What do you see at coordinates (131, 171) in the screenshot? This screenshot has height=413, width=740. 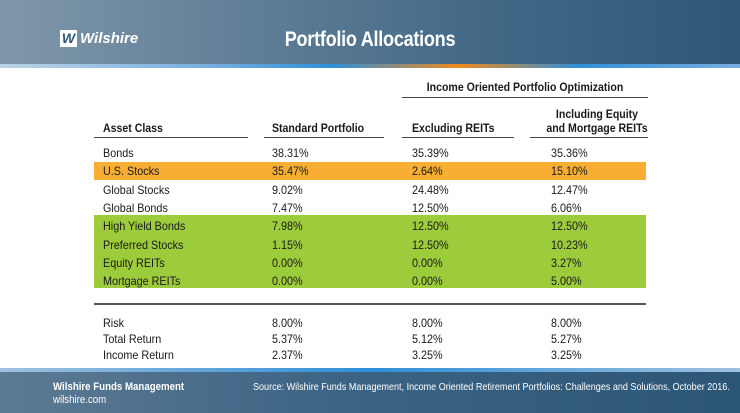 I see `allocation-cell-name: U.S. Stocks` at bounding box center [131, 171].